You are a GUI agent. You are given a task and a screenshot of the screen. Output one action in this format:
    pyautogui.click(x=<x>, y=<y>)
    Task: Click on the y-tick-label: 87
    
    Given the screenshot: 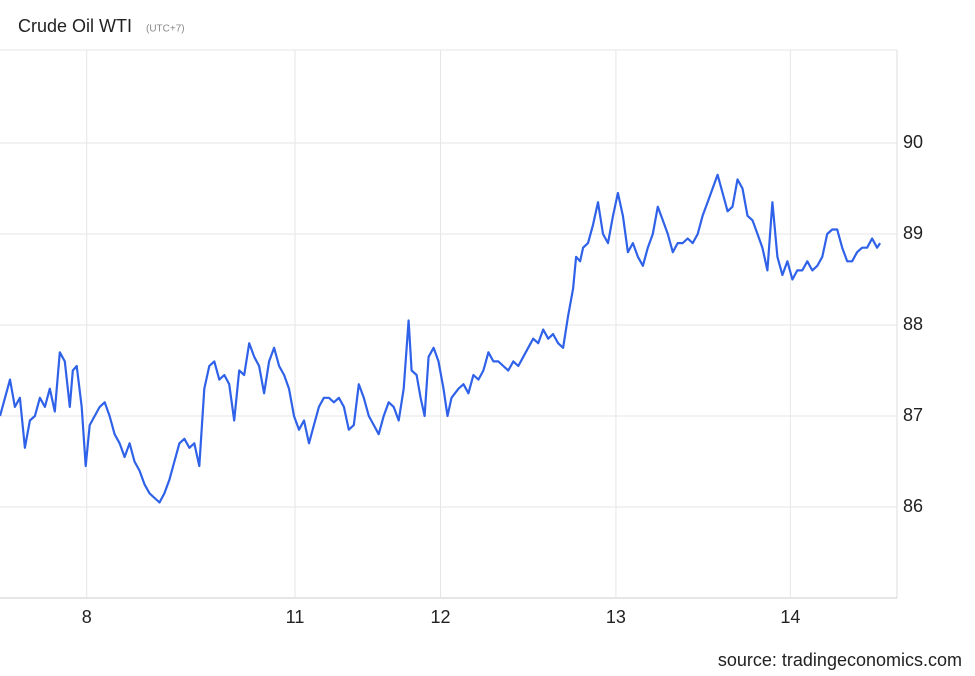 What is the action you would take?
    pyautogui.click(x=913, y=415)
    